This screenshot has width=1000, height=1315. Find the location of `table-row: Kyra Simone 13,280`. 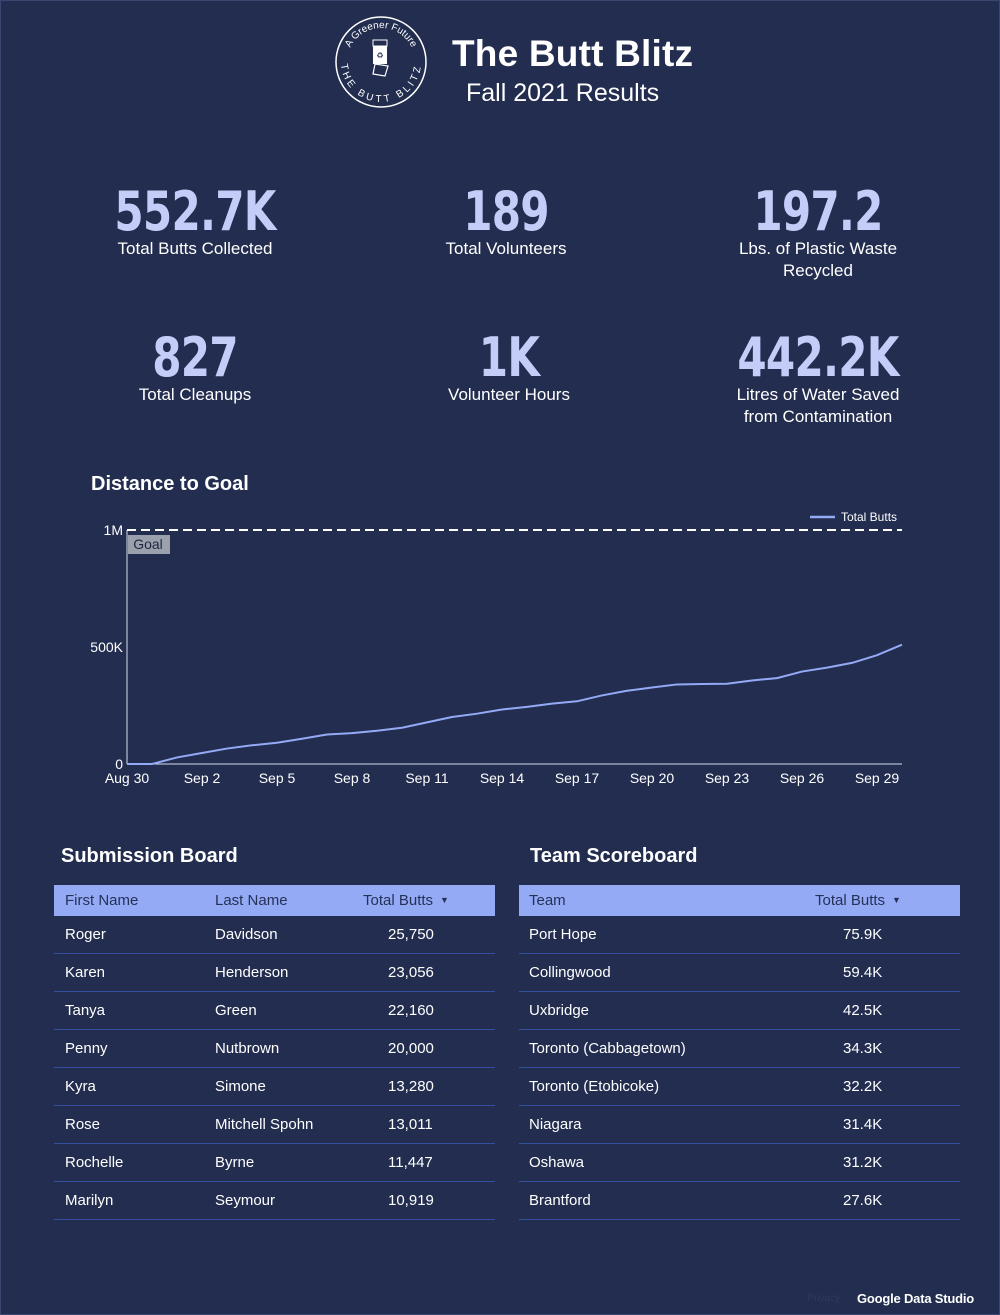

table-row: Kyra Simone 13,280 is located at coordinates (274, 1087).